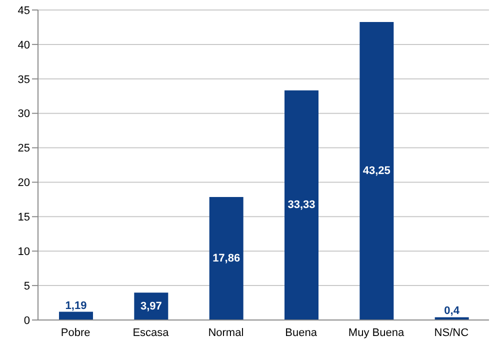 The height and width of the screenshot is (348, 499). Describe the element at coordinates (75, 332) in the screenshot. I see `x-tick-label: Pobre` at that location.